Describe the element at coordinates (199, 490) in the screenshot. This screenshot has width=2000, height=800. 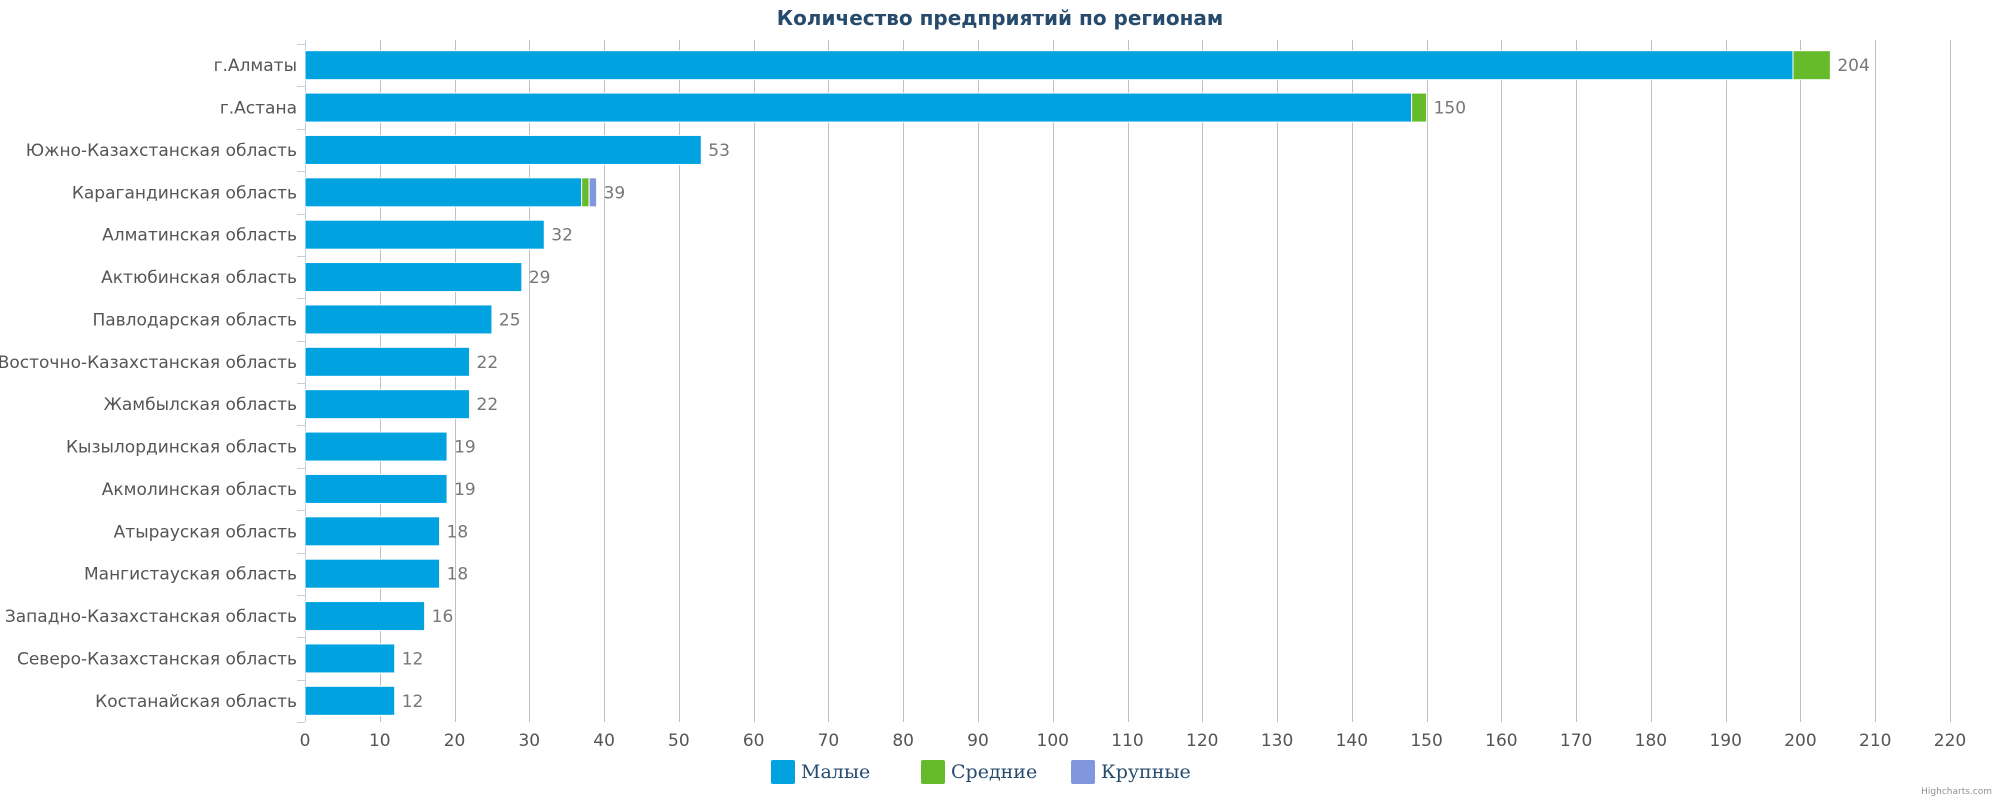
I see `category-label: Акмолинская область` at that location.